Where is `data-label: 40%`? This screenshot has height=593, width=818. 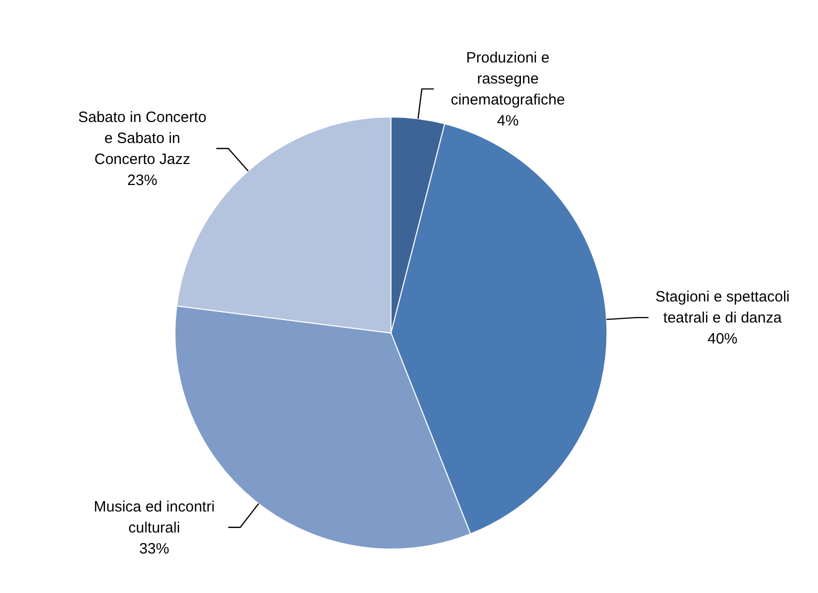
data-label: 40% is located at coordinates (723, 339).